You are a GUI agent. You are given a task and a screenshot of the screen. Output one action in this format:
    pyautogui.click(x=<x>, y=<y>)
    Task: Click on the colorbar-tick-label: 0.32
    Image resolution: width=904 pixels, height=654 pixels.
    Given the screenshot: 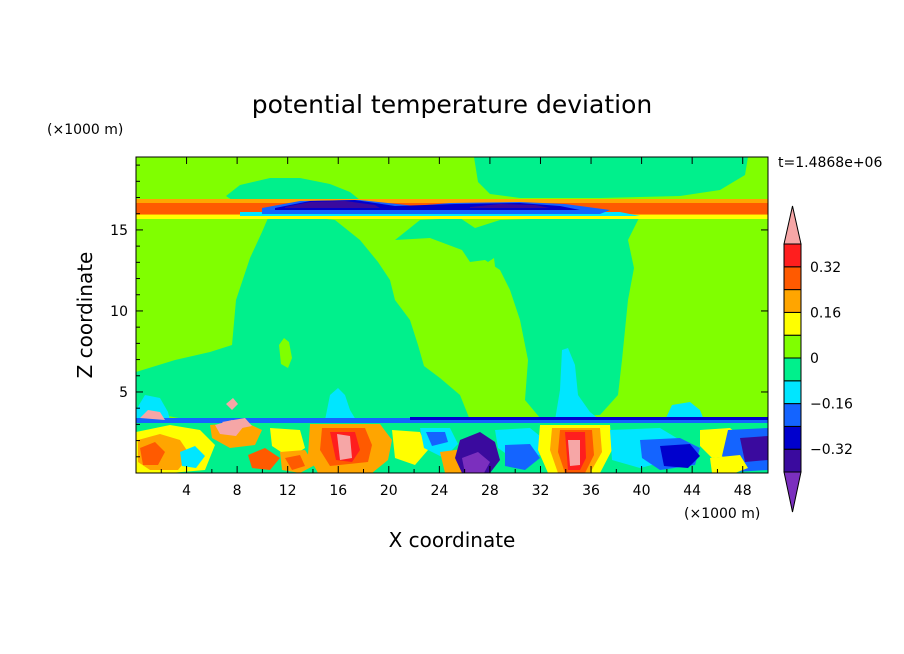 What is the action you would take?
    pyautogui.click(x=825, y=268)
    